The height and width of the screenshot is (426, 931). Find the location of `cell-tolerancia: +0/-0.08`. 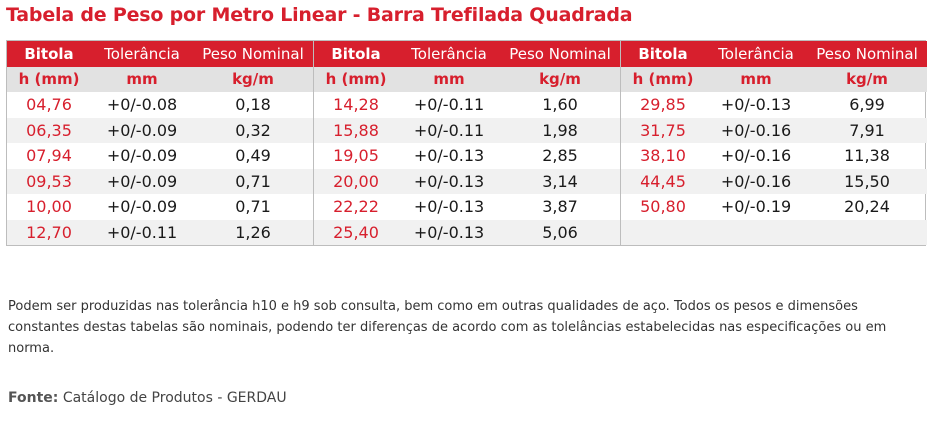

cell-tolerancia: +0/-0.08 is located at coordinates (142, 105).